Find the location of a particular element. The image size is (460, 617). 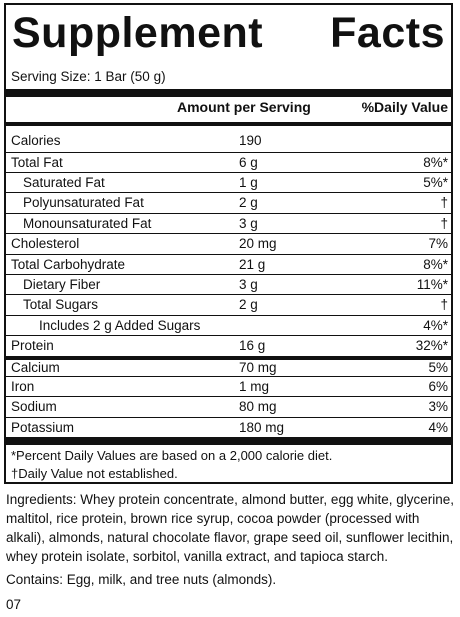

nutrient-label: Total Fat is located at coordinates (37, 162).